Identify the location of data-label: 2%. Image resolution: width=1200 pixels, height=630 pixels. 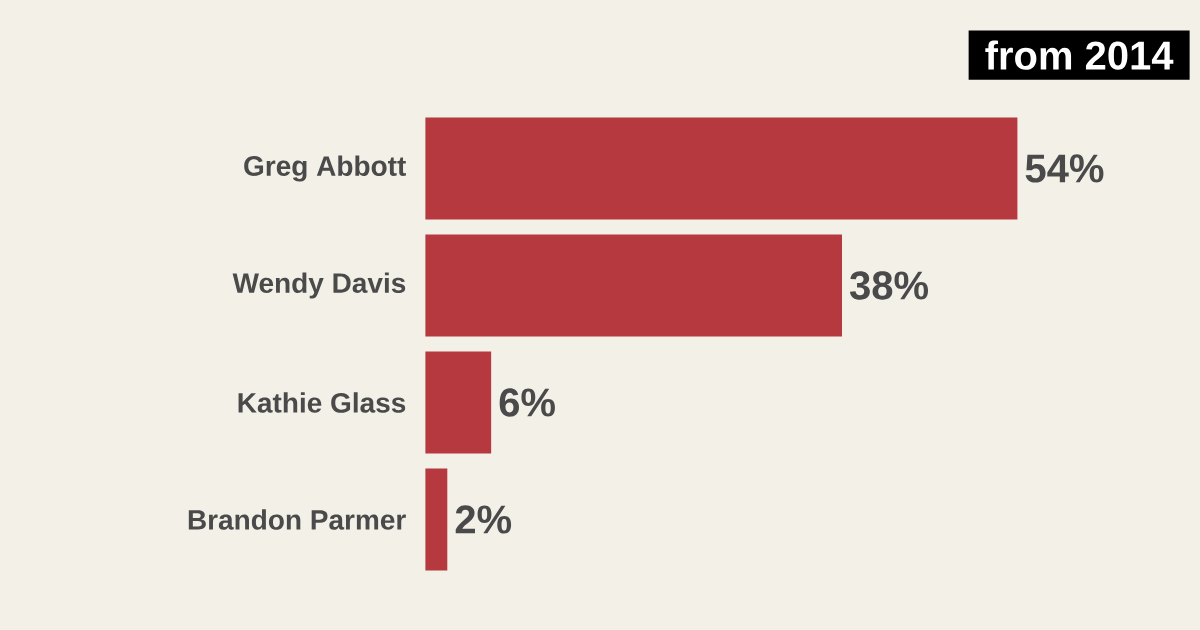
(483, 519).